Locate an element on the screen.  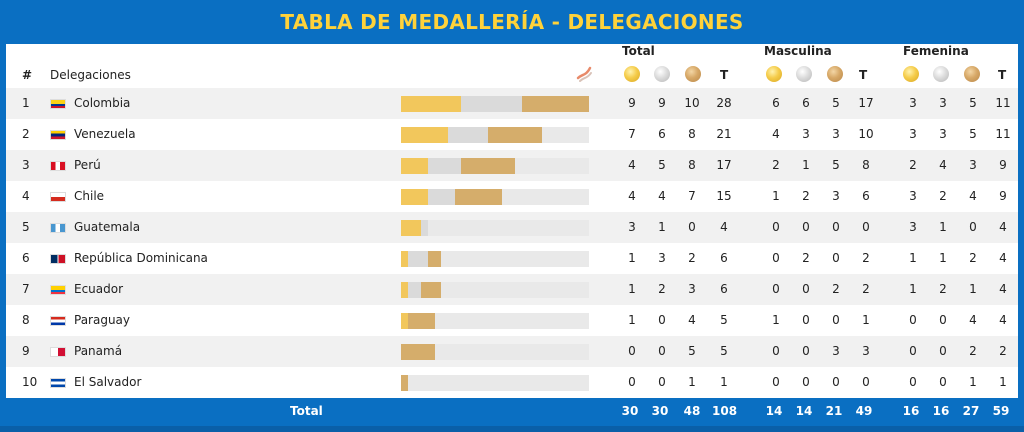
total-bronze-value: 5 is located at coordinates (692, 351).